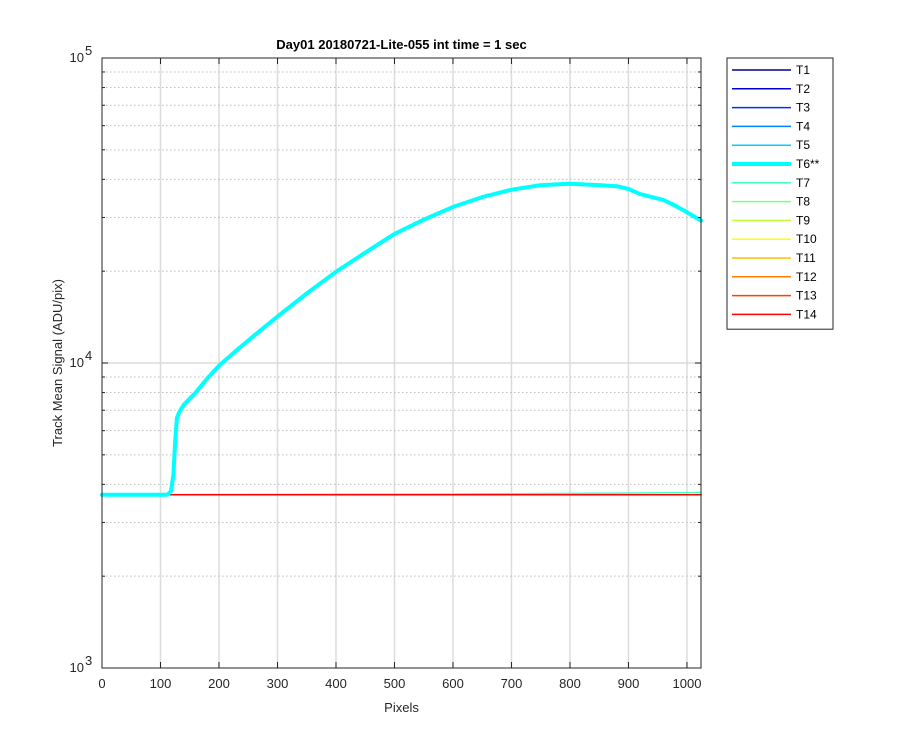 Image resolution: width=900 pixels, height=750 pixels. I want to click on legend-label: T2, so click(803, 89).